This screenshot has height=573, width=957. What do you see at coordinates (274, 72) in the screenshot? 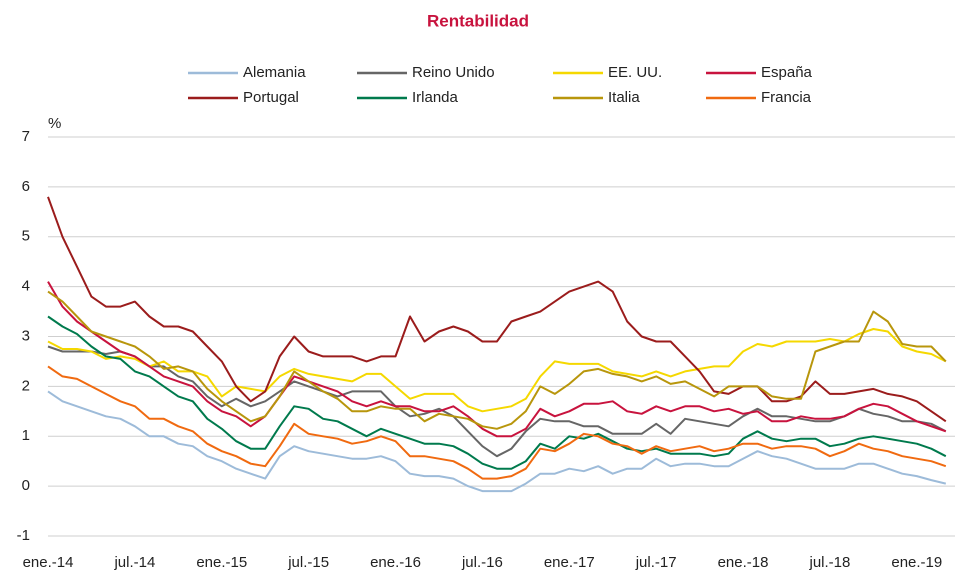
I see `legend-label: Alemania` at bounding box center [274, 72].